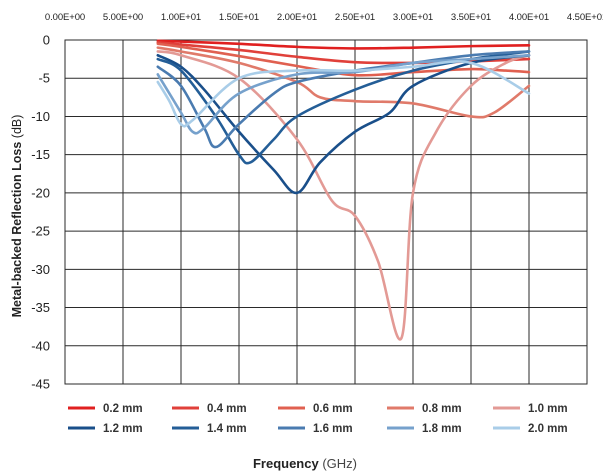  What do you see at coordinates (17, 127) in the screenshot?
I see `y-axis-label-unit: (dB)` at bounding box center [17, 127].